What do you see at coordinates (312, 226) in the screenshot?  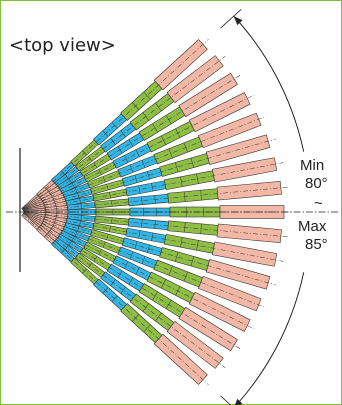 I see `angle-max-label: Max` at bounding box center [312, 226].